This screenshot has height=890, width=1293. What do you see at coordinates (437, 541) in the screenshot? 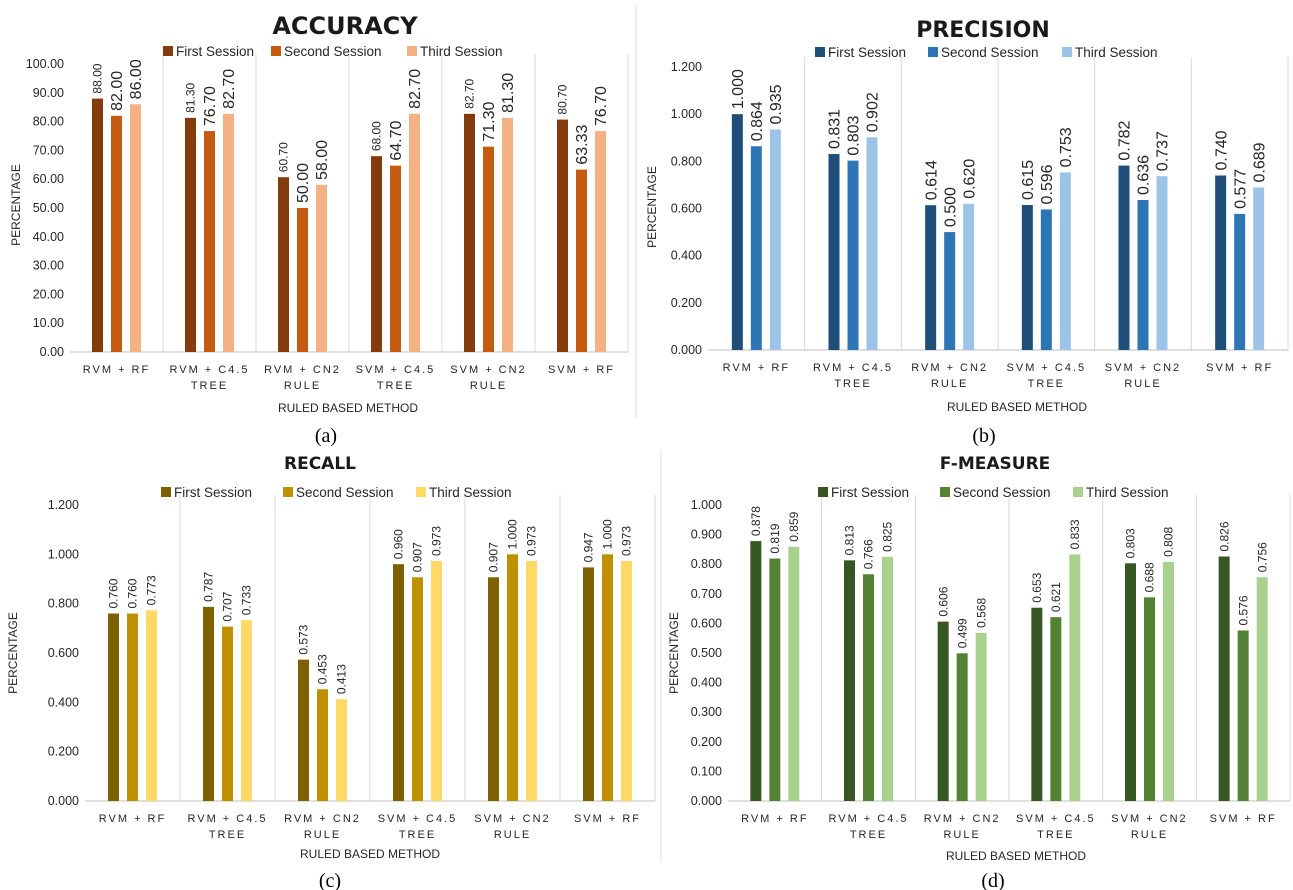
I see `data-label: 0.973` at bounding box center [437, 541].